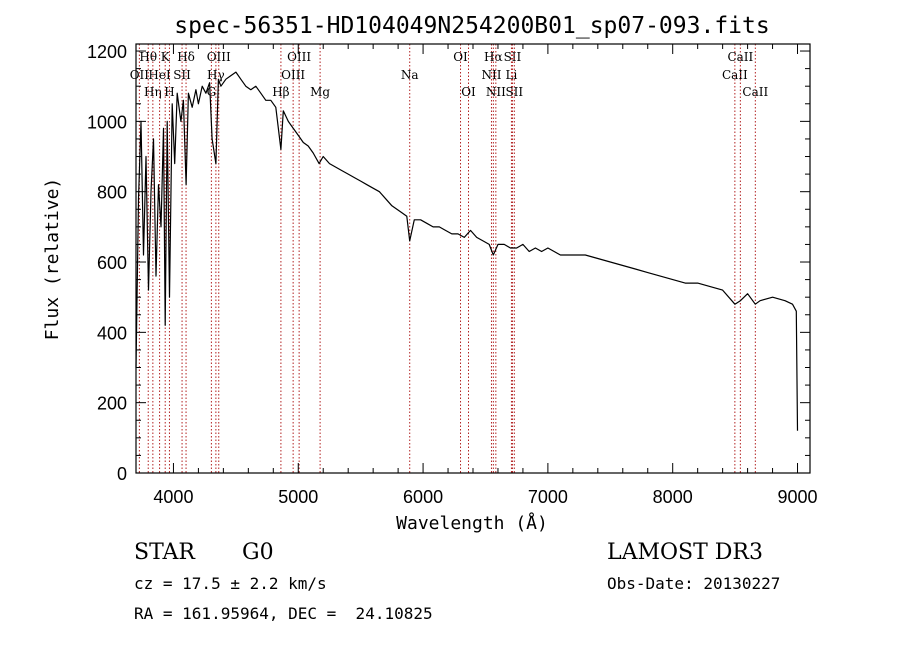 This screenshot has height=649, width=900. I want to click on line-marker-label: Li, so click(512, 75).